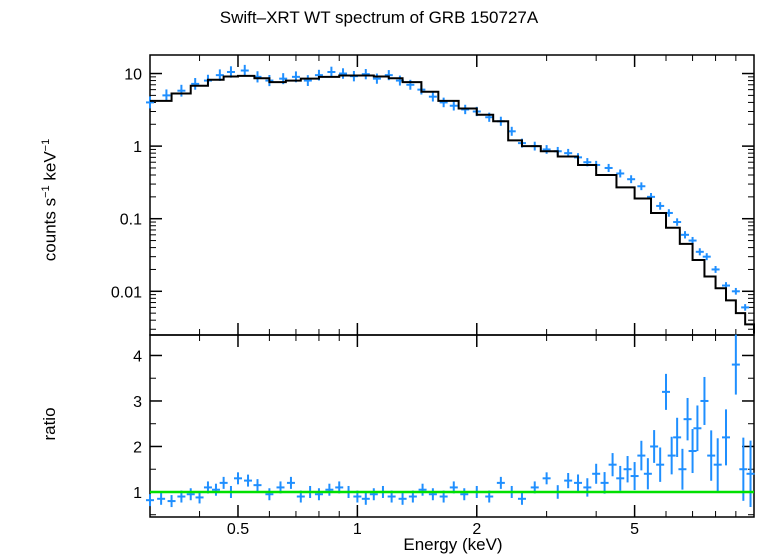 Image resolution: width=758 pixels, height=556 pixels. I want to click on spectrum-y-tick-label: 1, so click(137, 147).